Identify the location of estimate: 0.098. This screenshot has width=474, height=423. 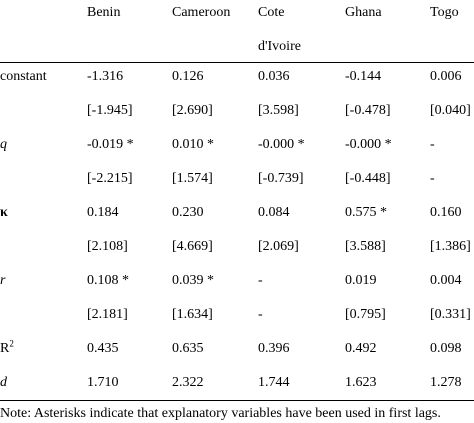
(446, 348).